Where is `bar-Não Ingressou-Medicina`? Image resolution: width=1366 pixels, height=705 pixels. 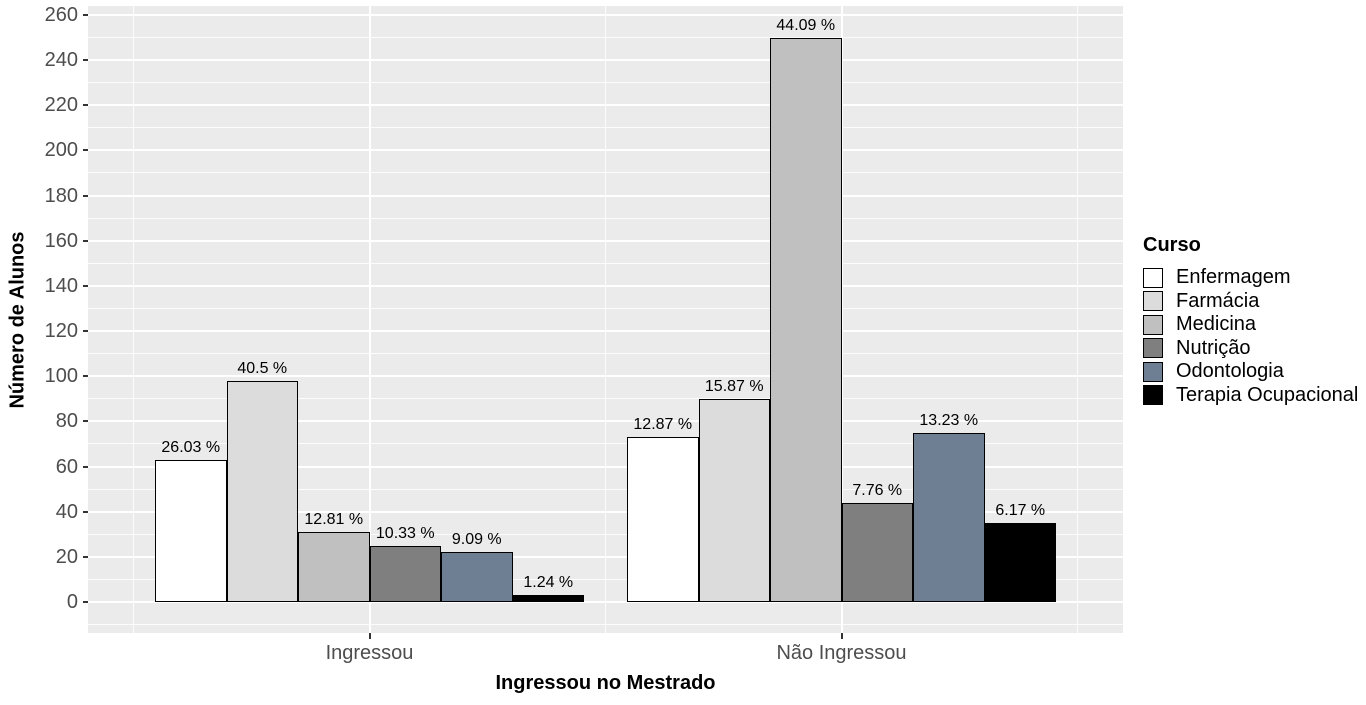 bar-Não Ingressou-Medicina is located at coordinates (806, 319).